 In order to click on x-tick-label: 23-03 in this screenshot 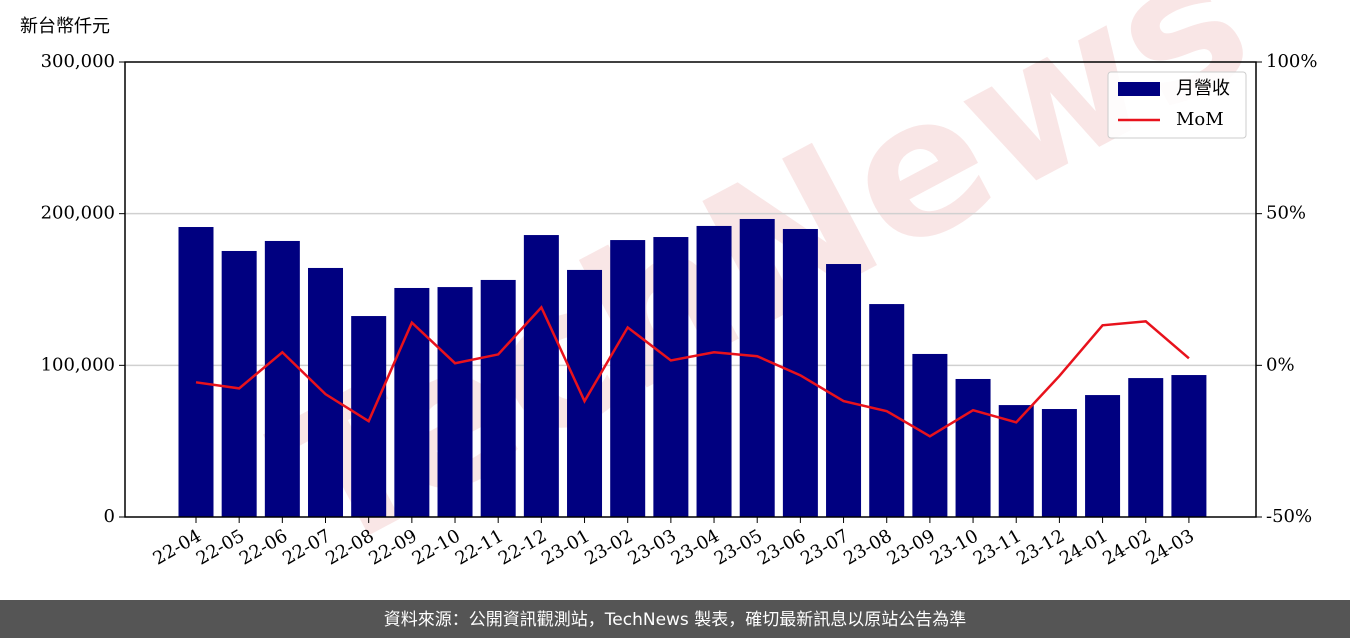, I will do `click(651, 547)`.